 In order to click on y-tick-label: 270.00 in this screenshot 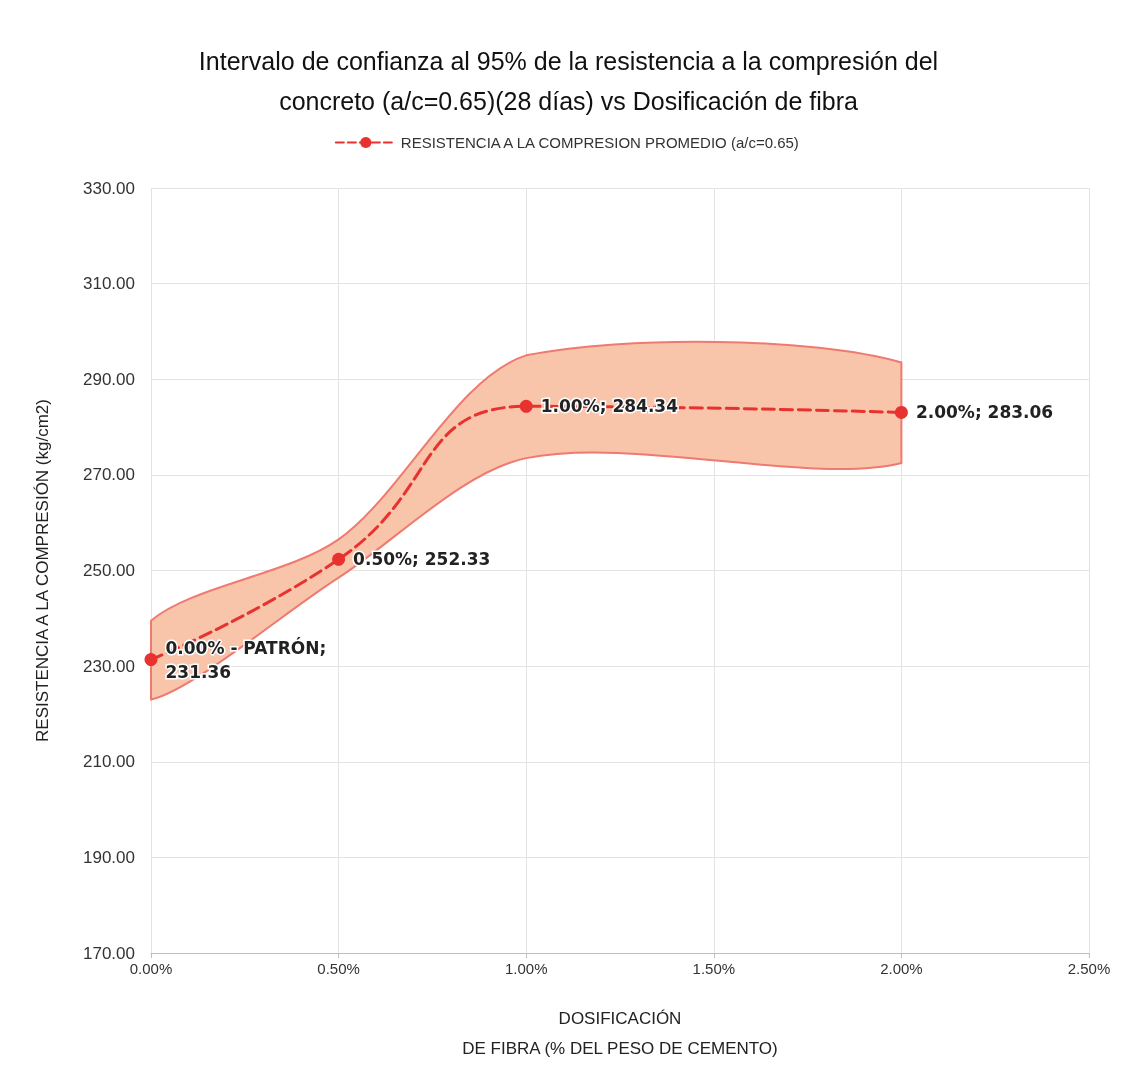, I will do `click(109, 475)`.